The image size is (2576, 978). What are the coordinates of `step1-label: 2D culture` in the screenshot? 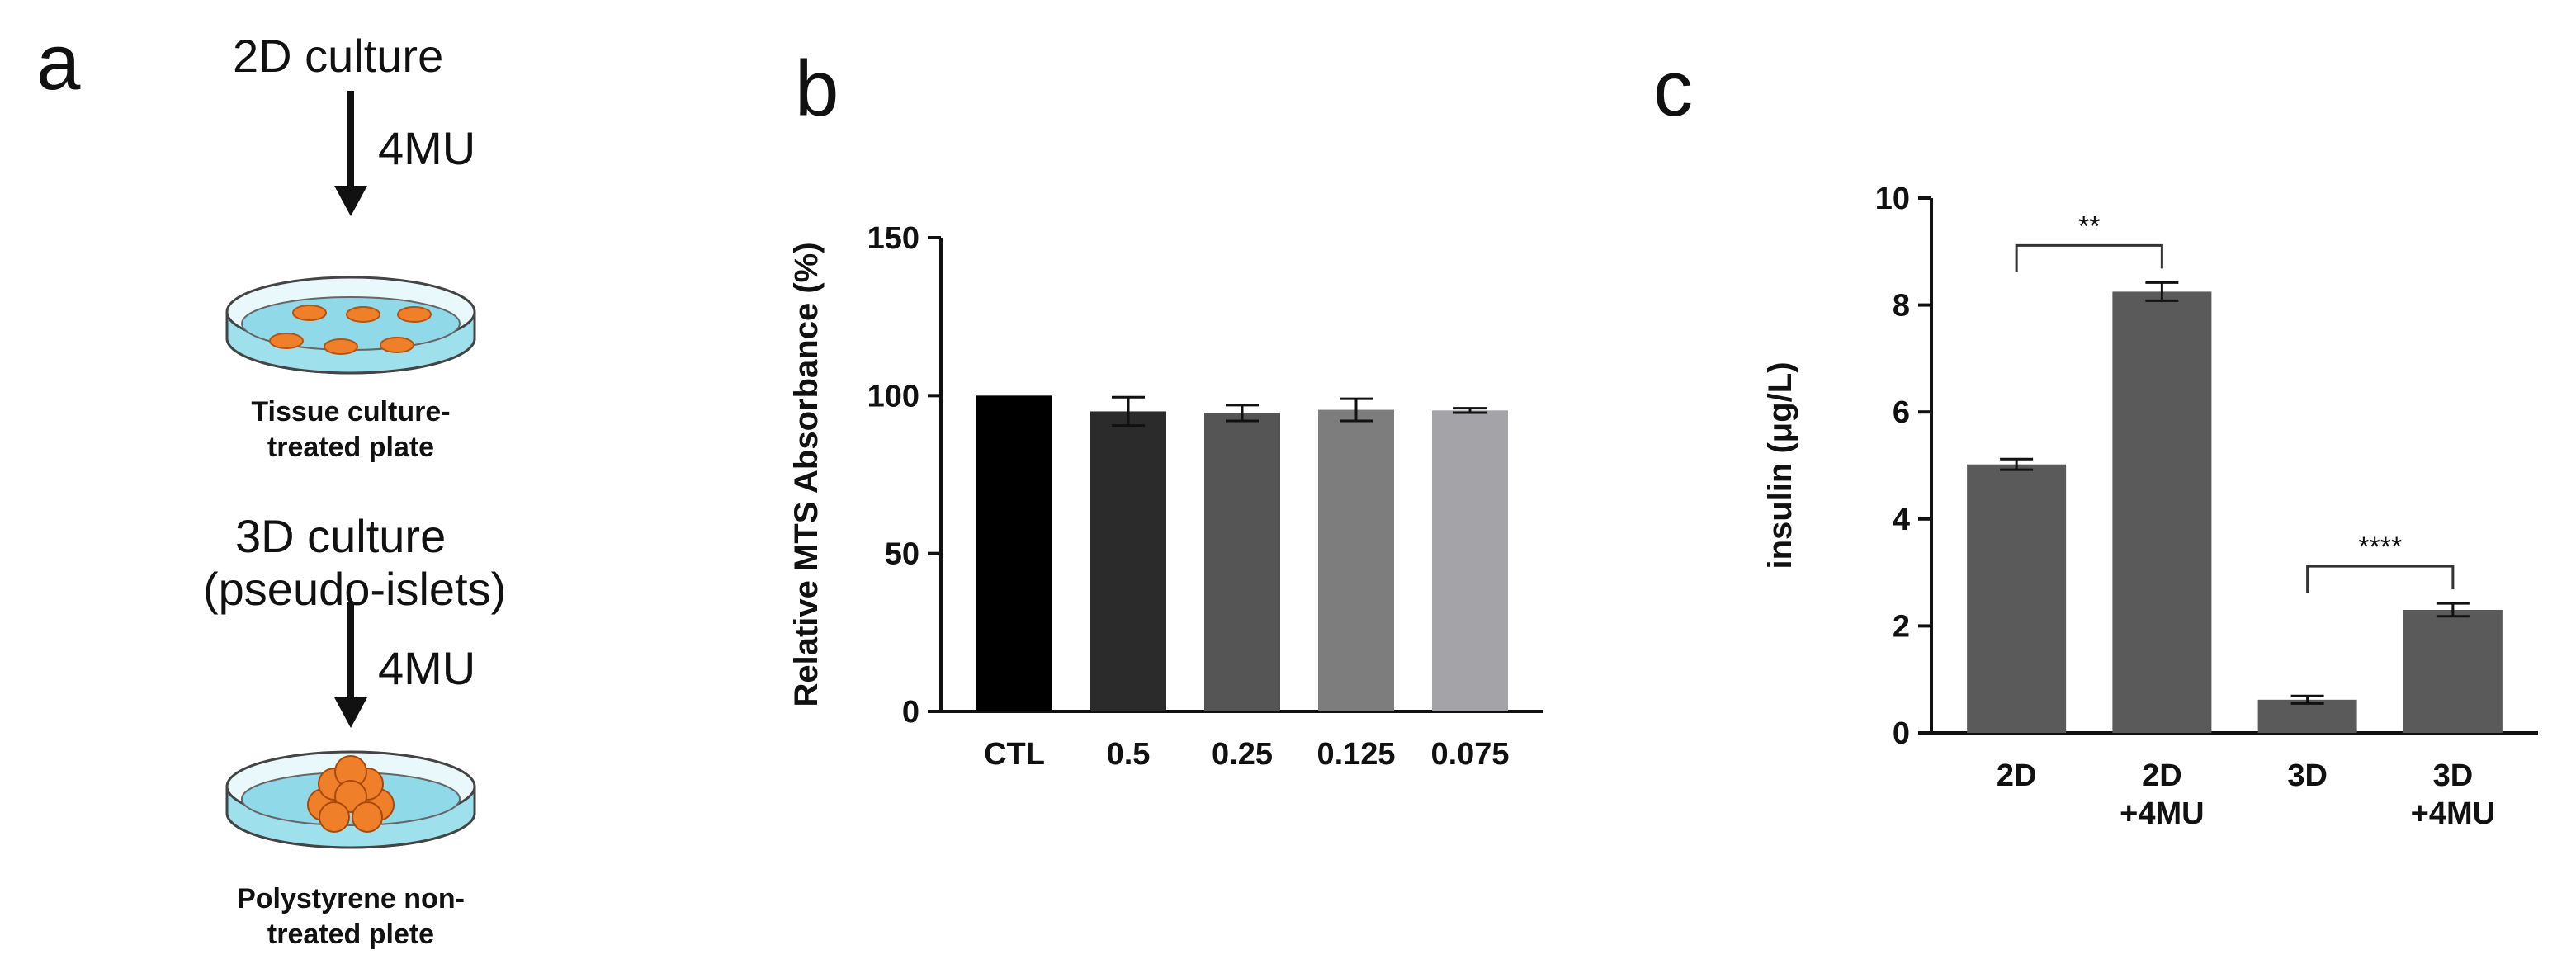 It's located at (338, 56).